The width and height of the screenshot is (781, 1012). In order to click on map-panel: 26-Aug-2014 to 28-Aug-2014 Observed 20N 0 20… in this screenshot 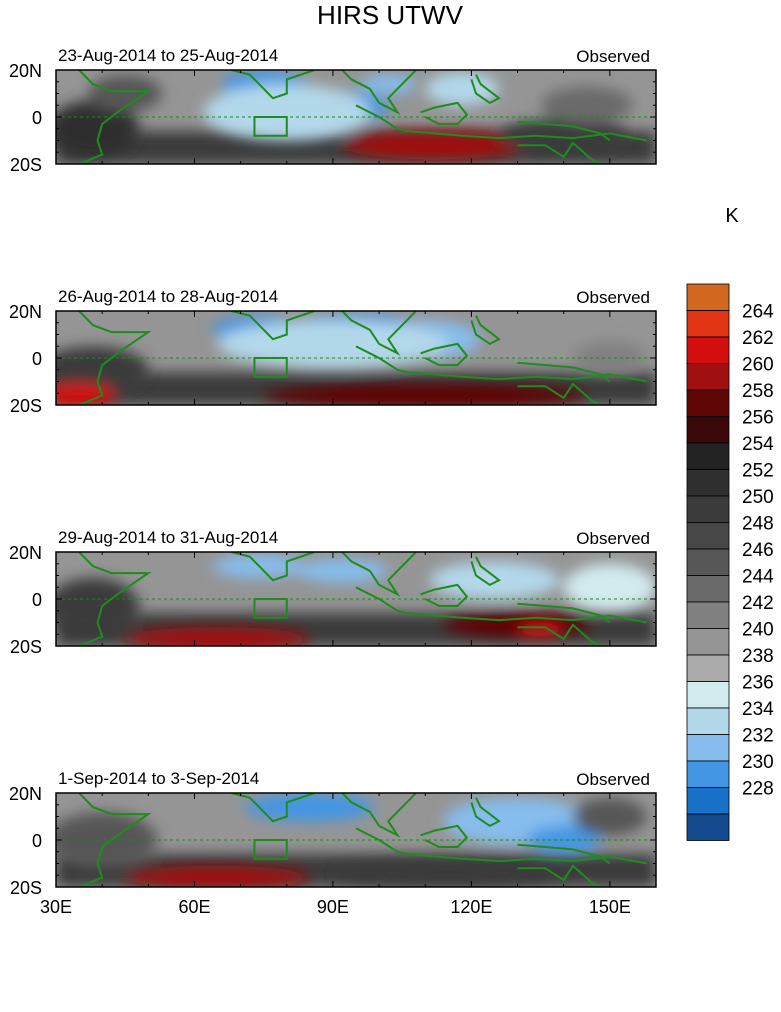, I will do `click(333, 351)`.